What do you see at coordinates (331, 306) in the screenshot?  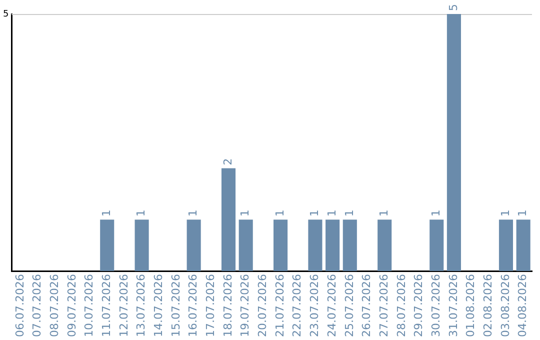 I see `x-tick-label: 24.07.2026` at bounding box center [331, 306].